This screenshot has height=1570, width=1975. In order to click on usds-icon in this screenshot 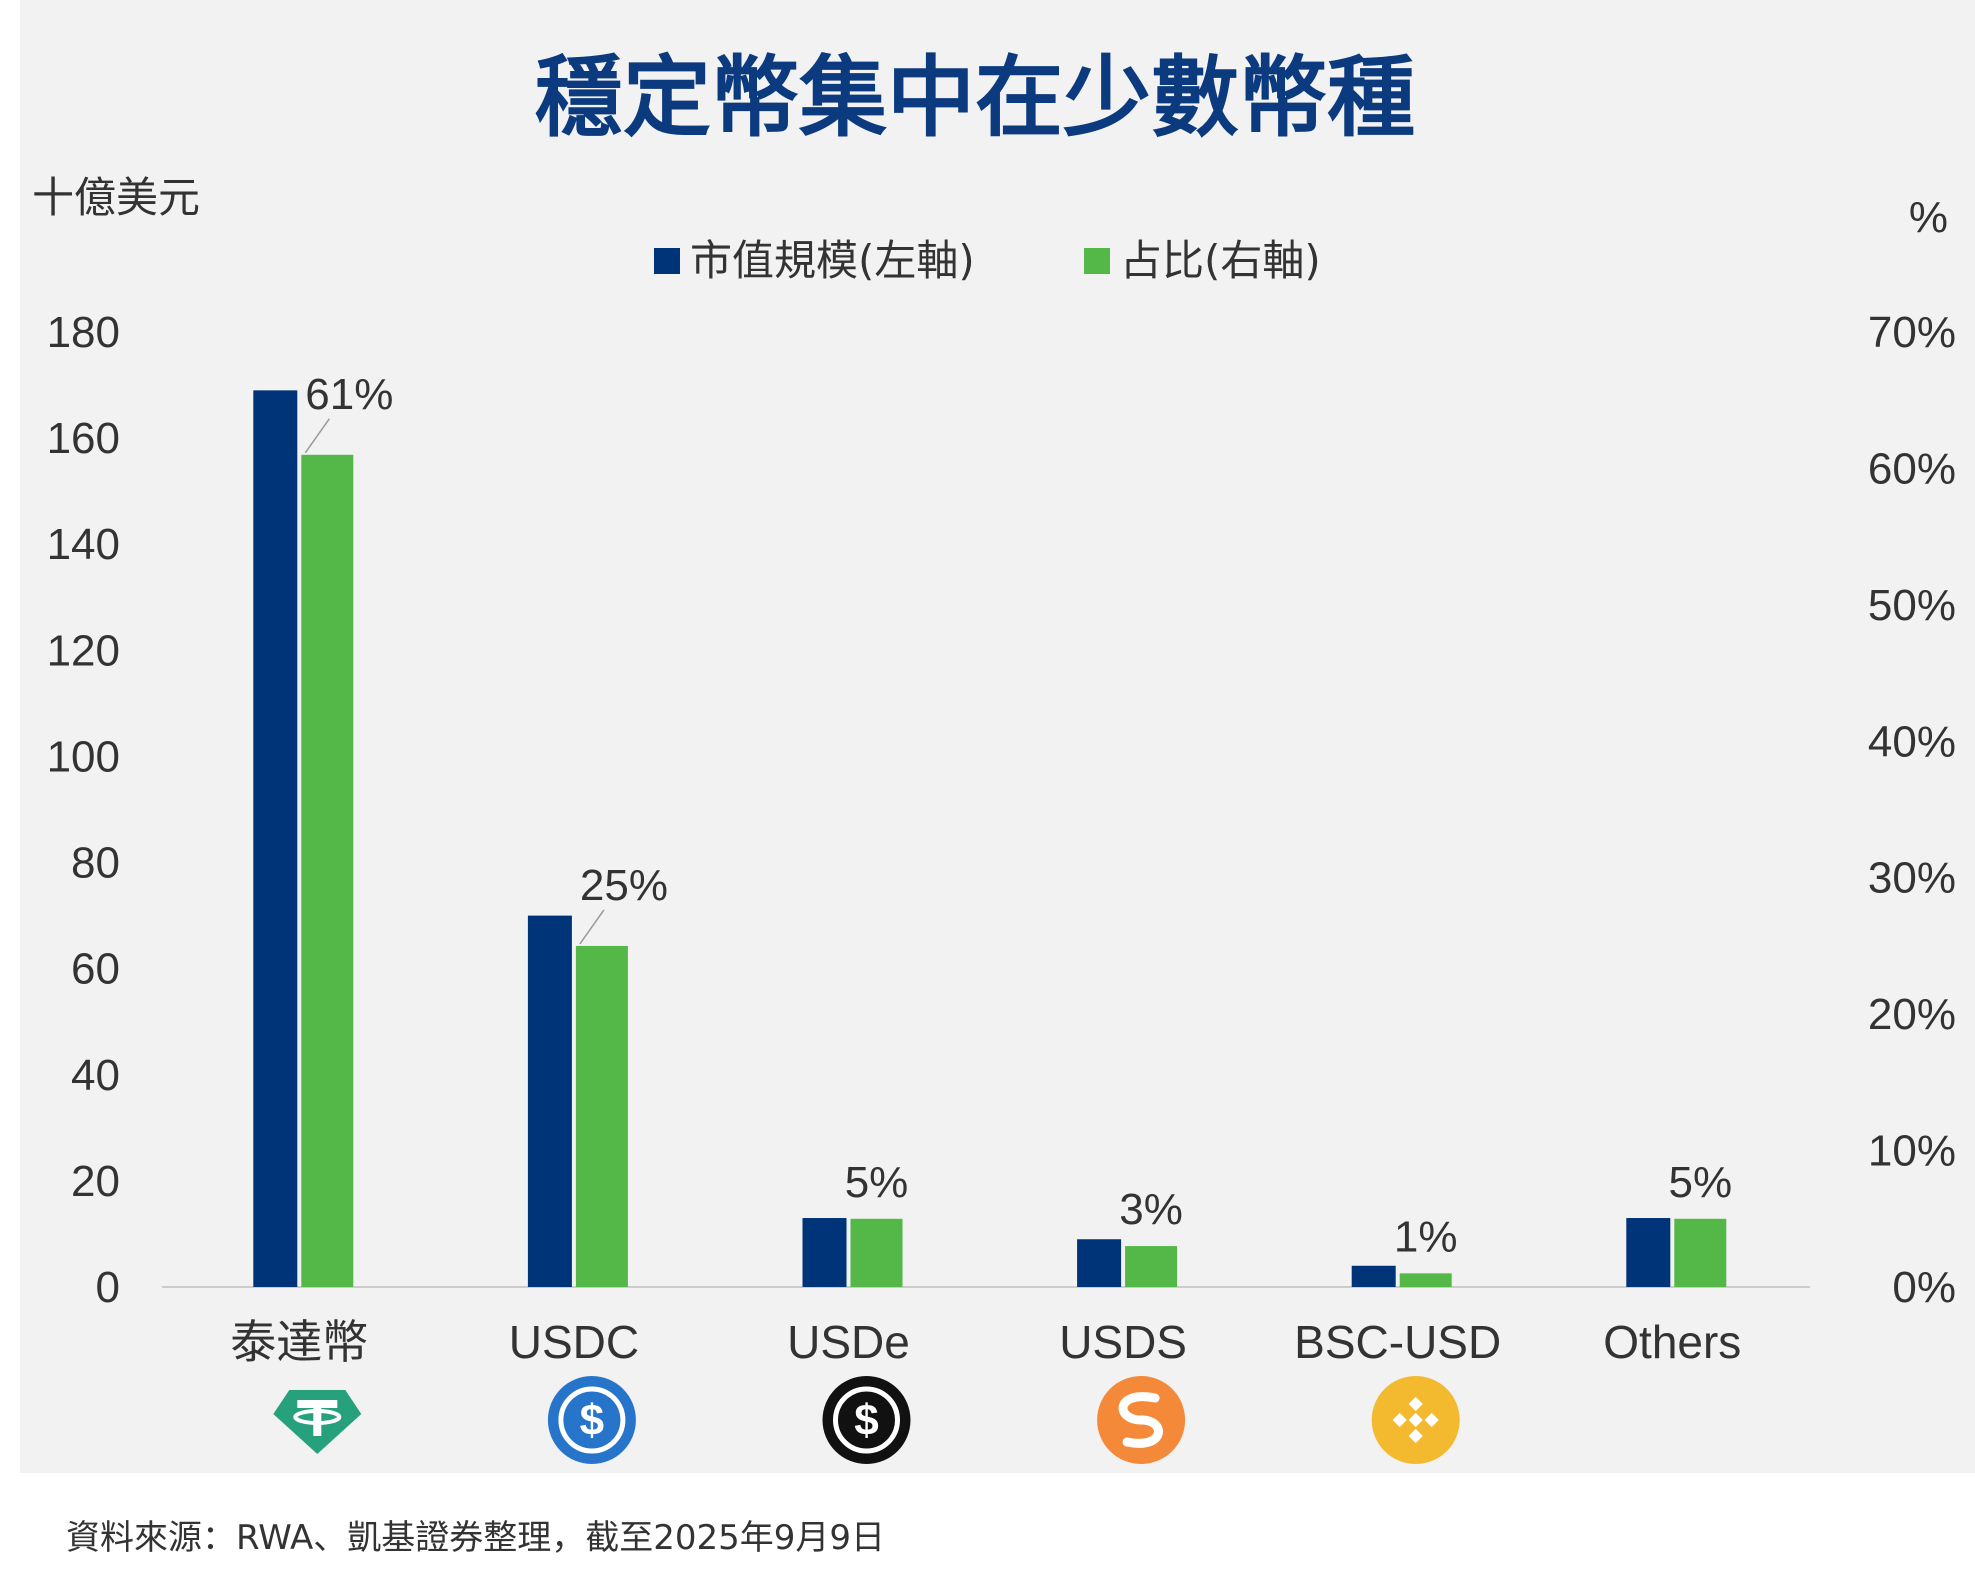, I will do `click(1141, 1420)`.